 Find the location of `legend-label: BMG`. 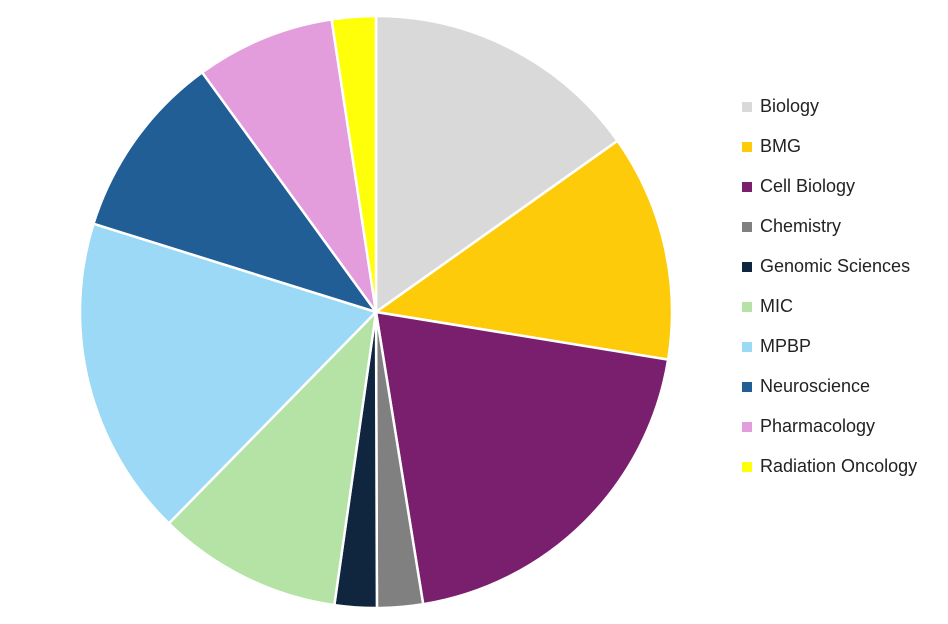

legend-label: BMG is located at coordinates (780, 146).